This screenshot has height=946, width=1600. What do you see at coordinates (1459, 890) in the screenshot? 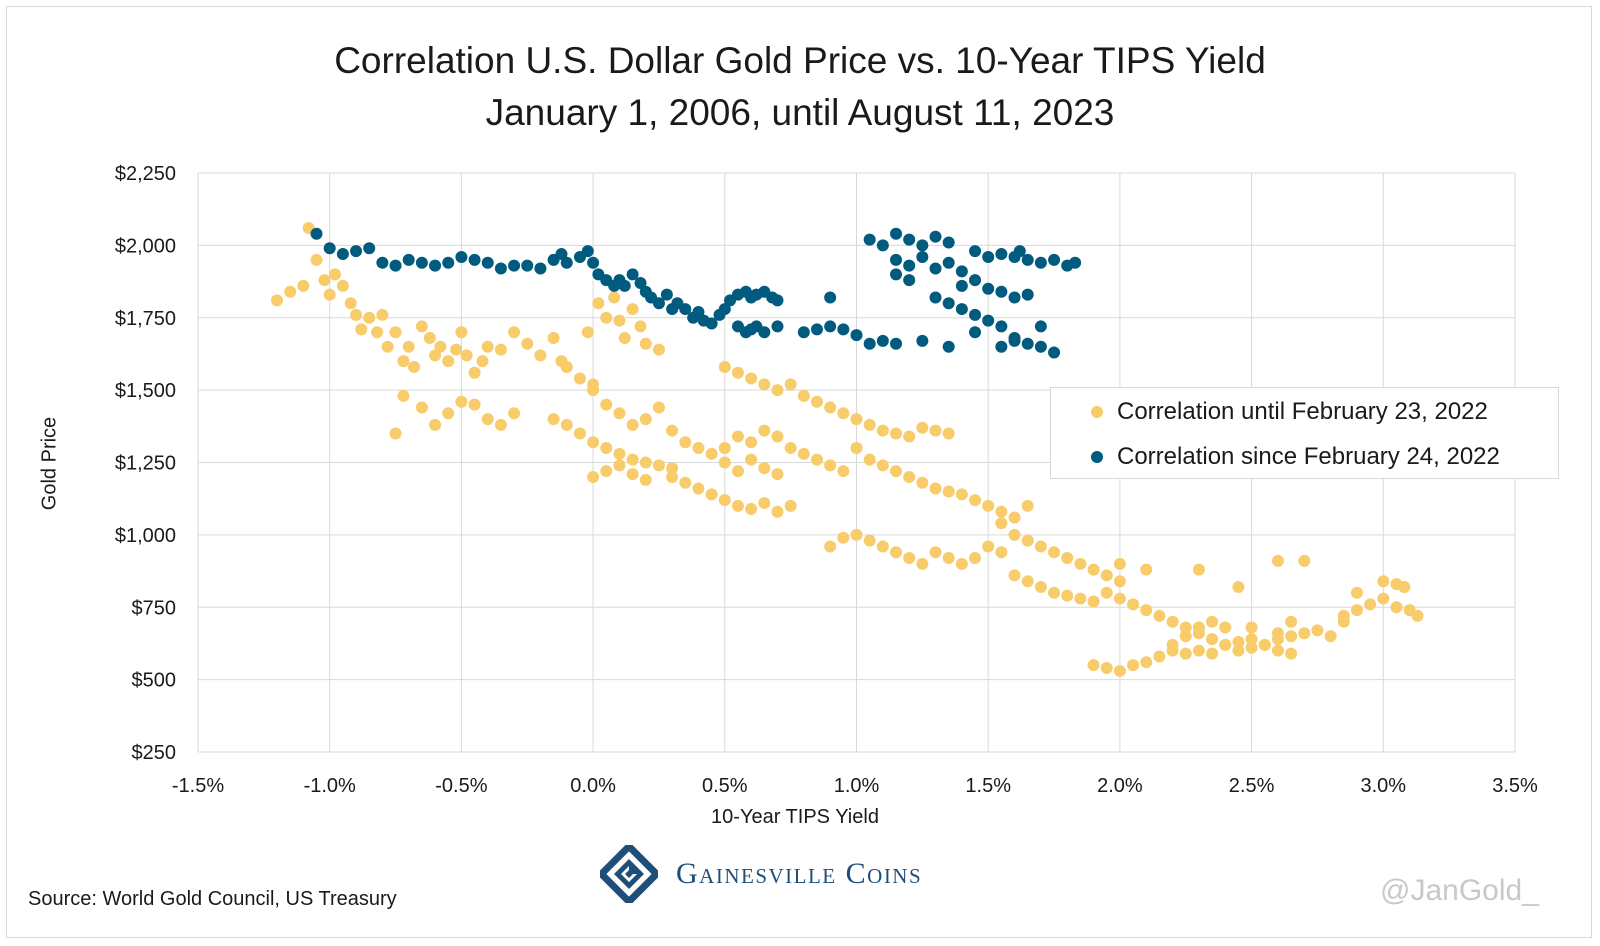
I see `watermark: @JanGold_` at bounding box center [1459, 890].